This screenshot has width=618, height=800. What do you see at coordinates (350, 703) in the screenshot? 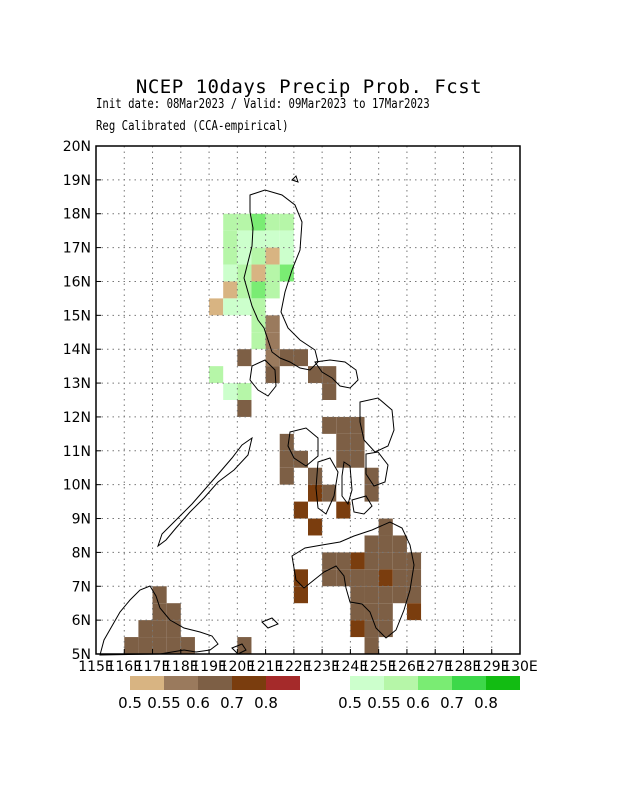
I see `wet-legend-label: 0.5` at bounding box center [350, 703].